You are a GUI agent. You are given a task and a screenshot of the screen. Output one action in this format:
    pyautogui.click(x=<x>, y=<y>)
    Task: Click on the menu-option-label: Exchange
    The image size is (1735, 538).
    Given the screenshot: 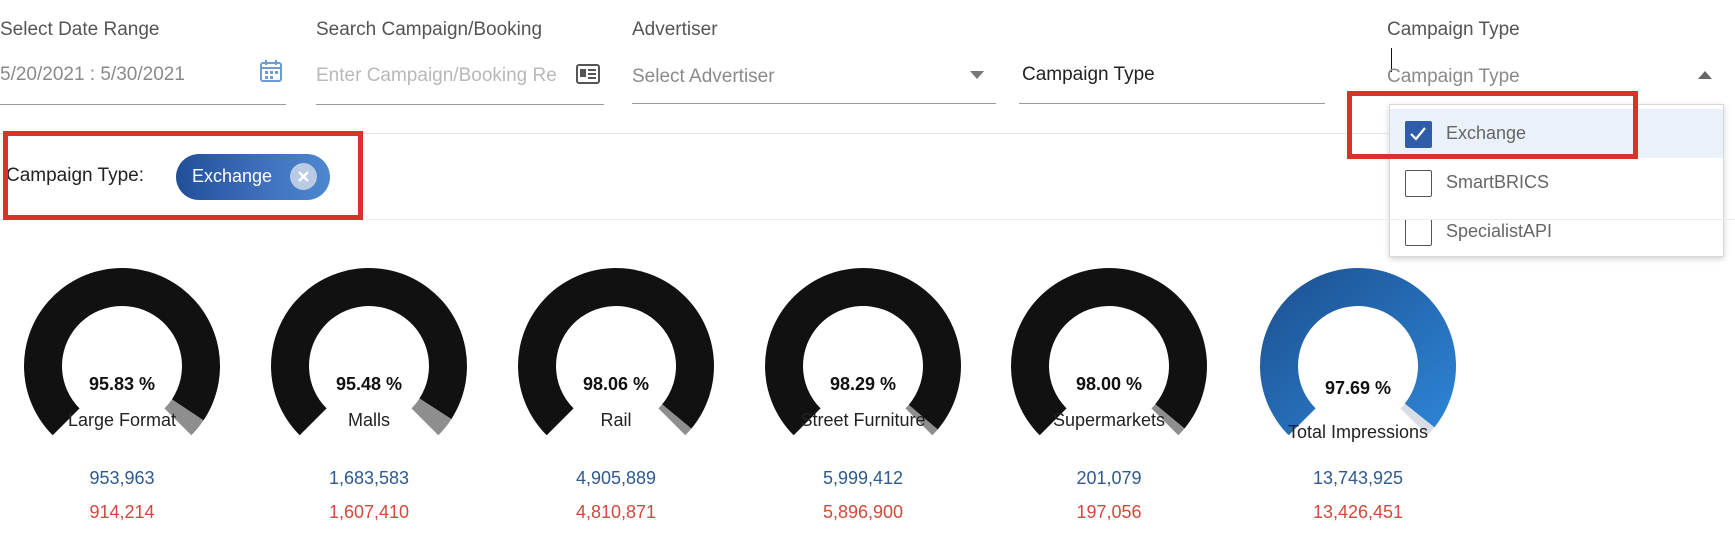 What is the action you would take?
    pyautogui.click(x=1486, y=133)
    